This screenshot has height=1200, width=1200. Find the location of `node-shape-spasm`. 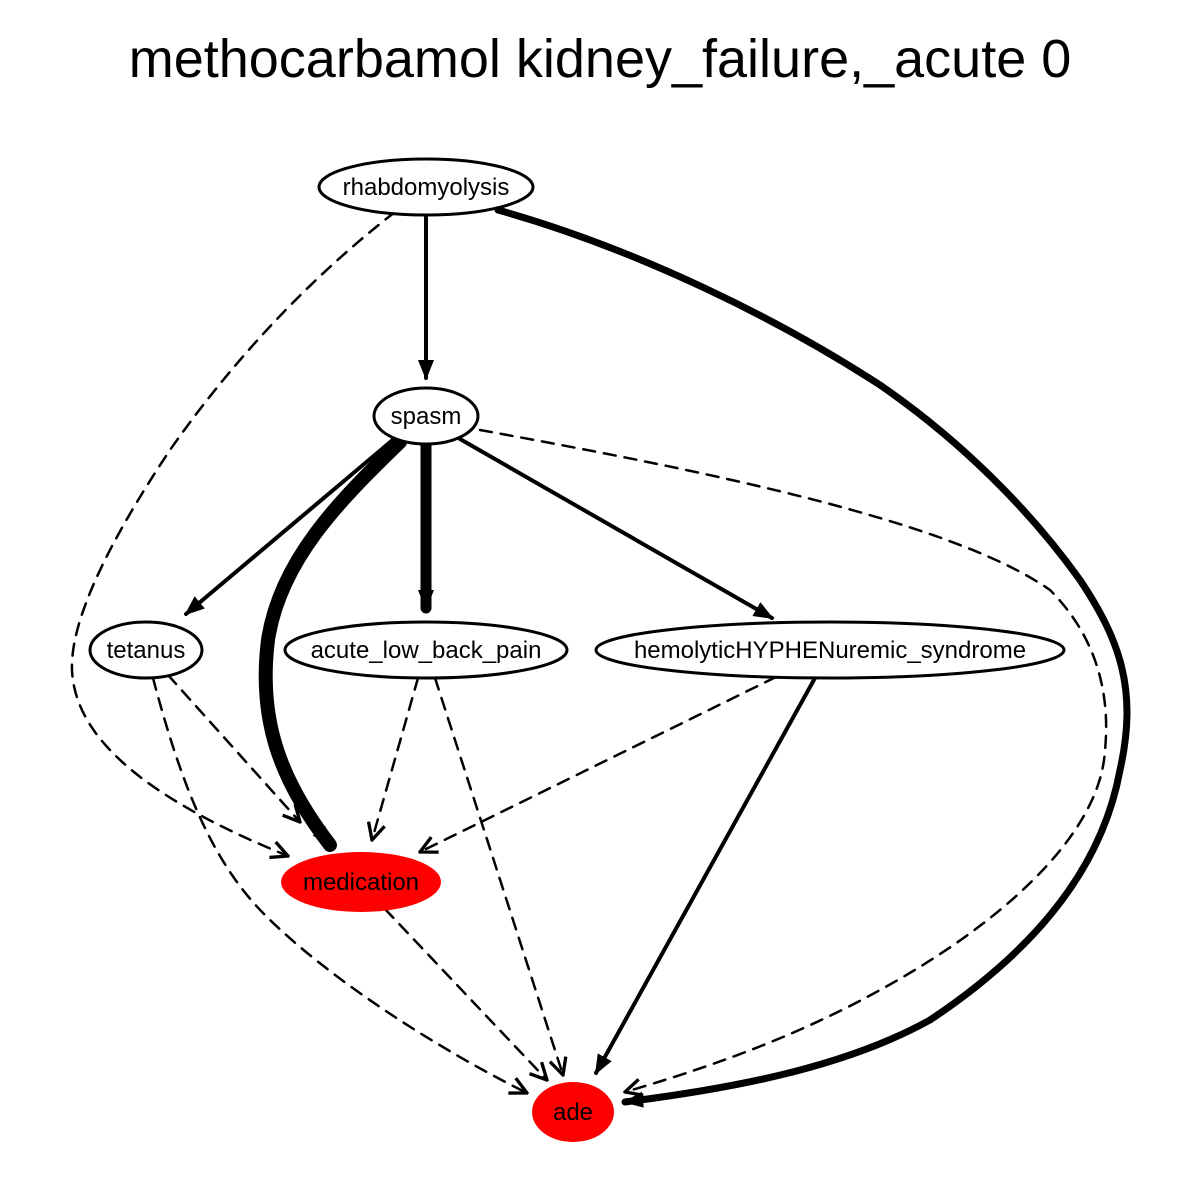

node-shape-spasm is located at coordinates (426, 416).